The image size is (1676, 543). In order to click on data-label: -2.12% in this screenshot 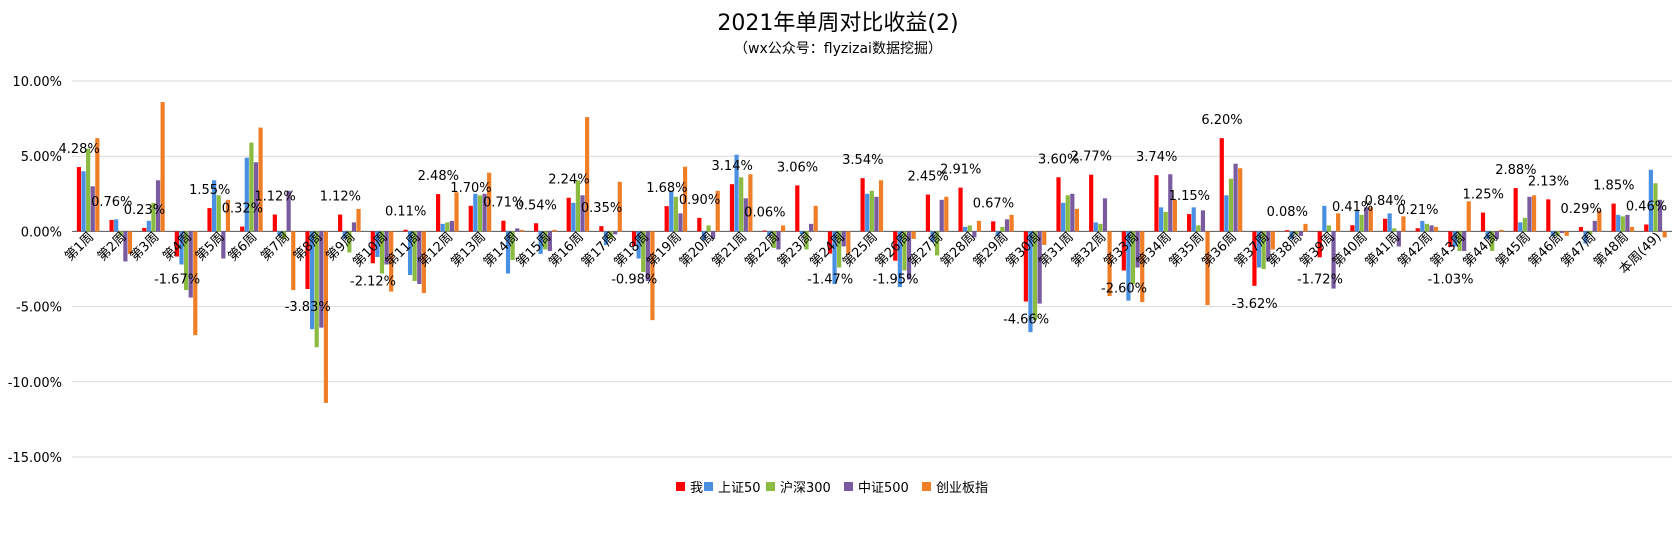, I will do `click(373, 281)`.